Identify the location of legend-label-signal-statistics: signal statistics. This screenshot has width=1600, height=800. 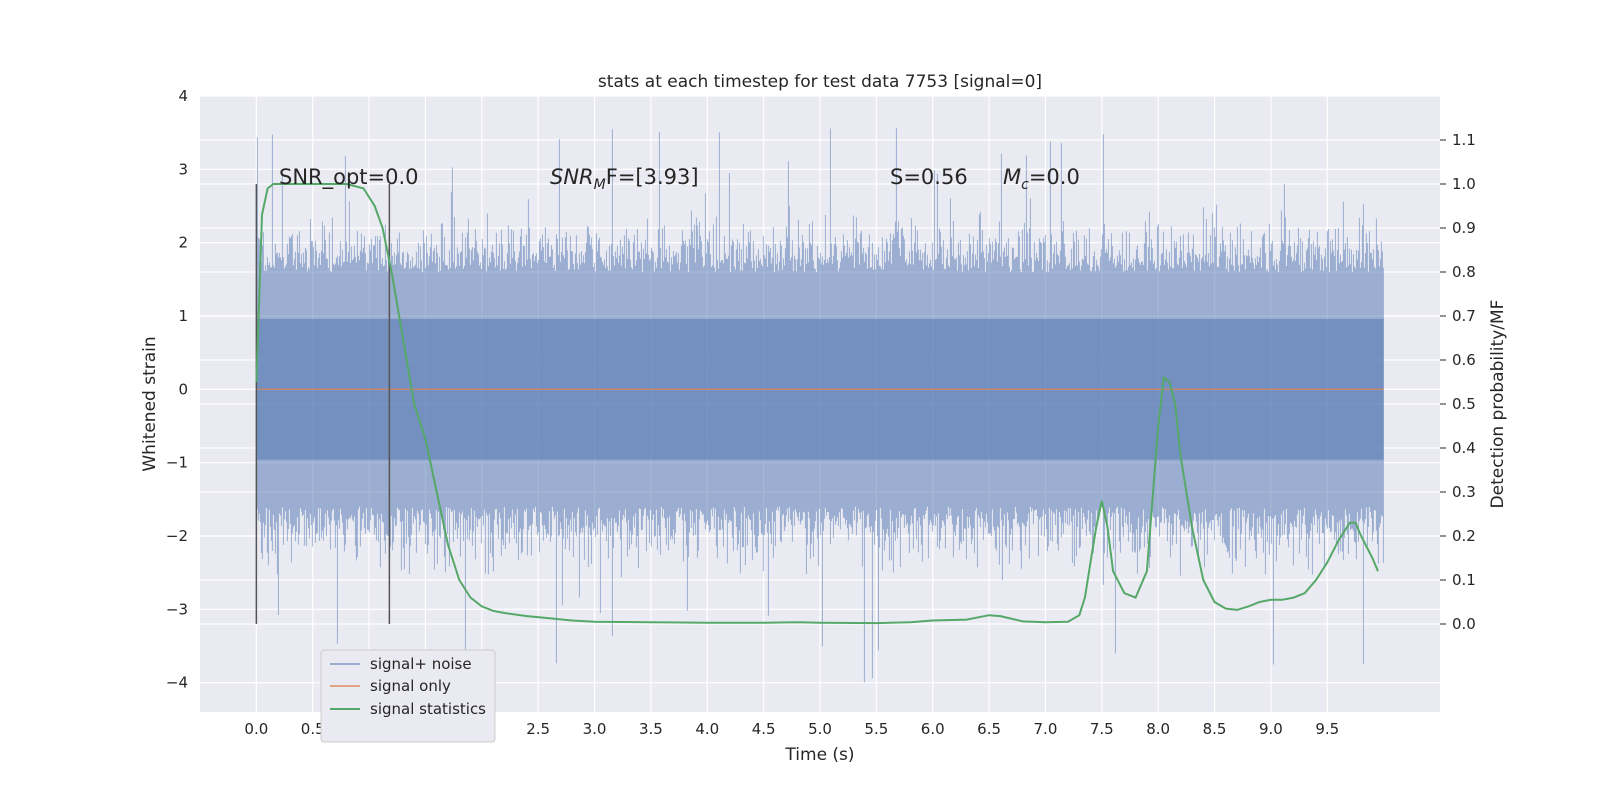
(428, 709).